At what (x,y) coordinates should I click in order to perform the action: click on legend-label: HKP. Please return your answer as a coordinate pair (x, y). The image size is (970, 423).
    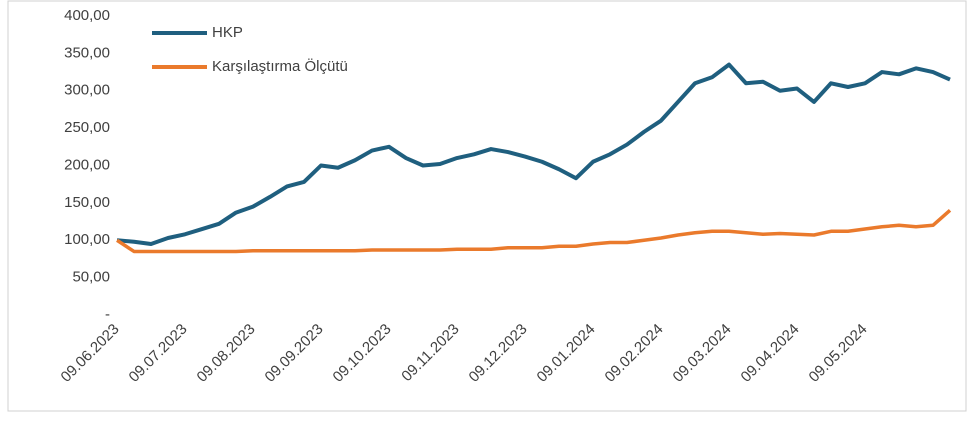
    Looking at the image, I should click on (227, 32).